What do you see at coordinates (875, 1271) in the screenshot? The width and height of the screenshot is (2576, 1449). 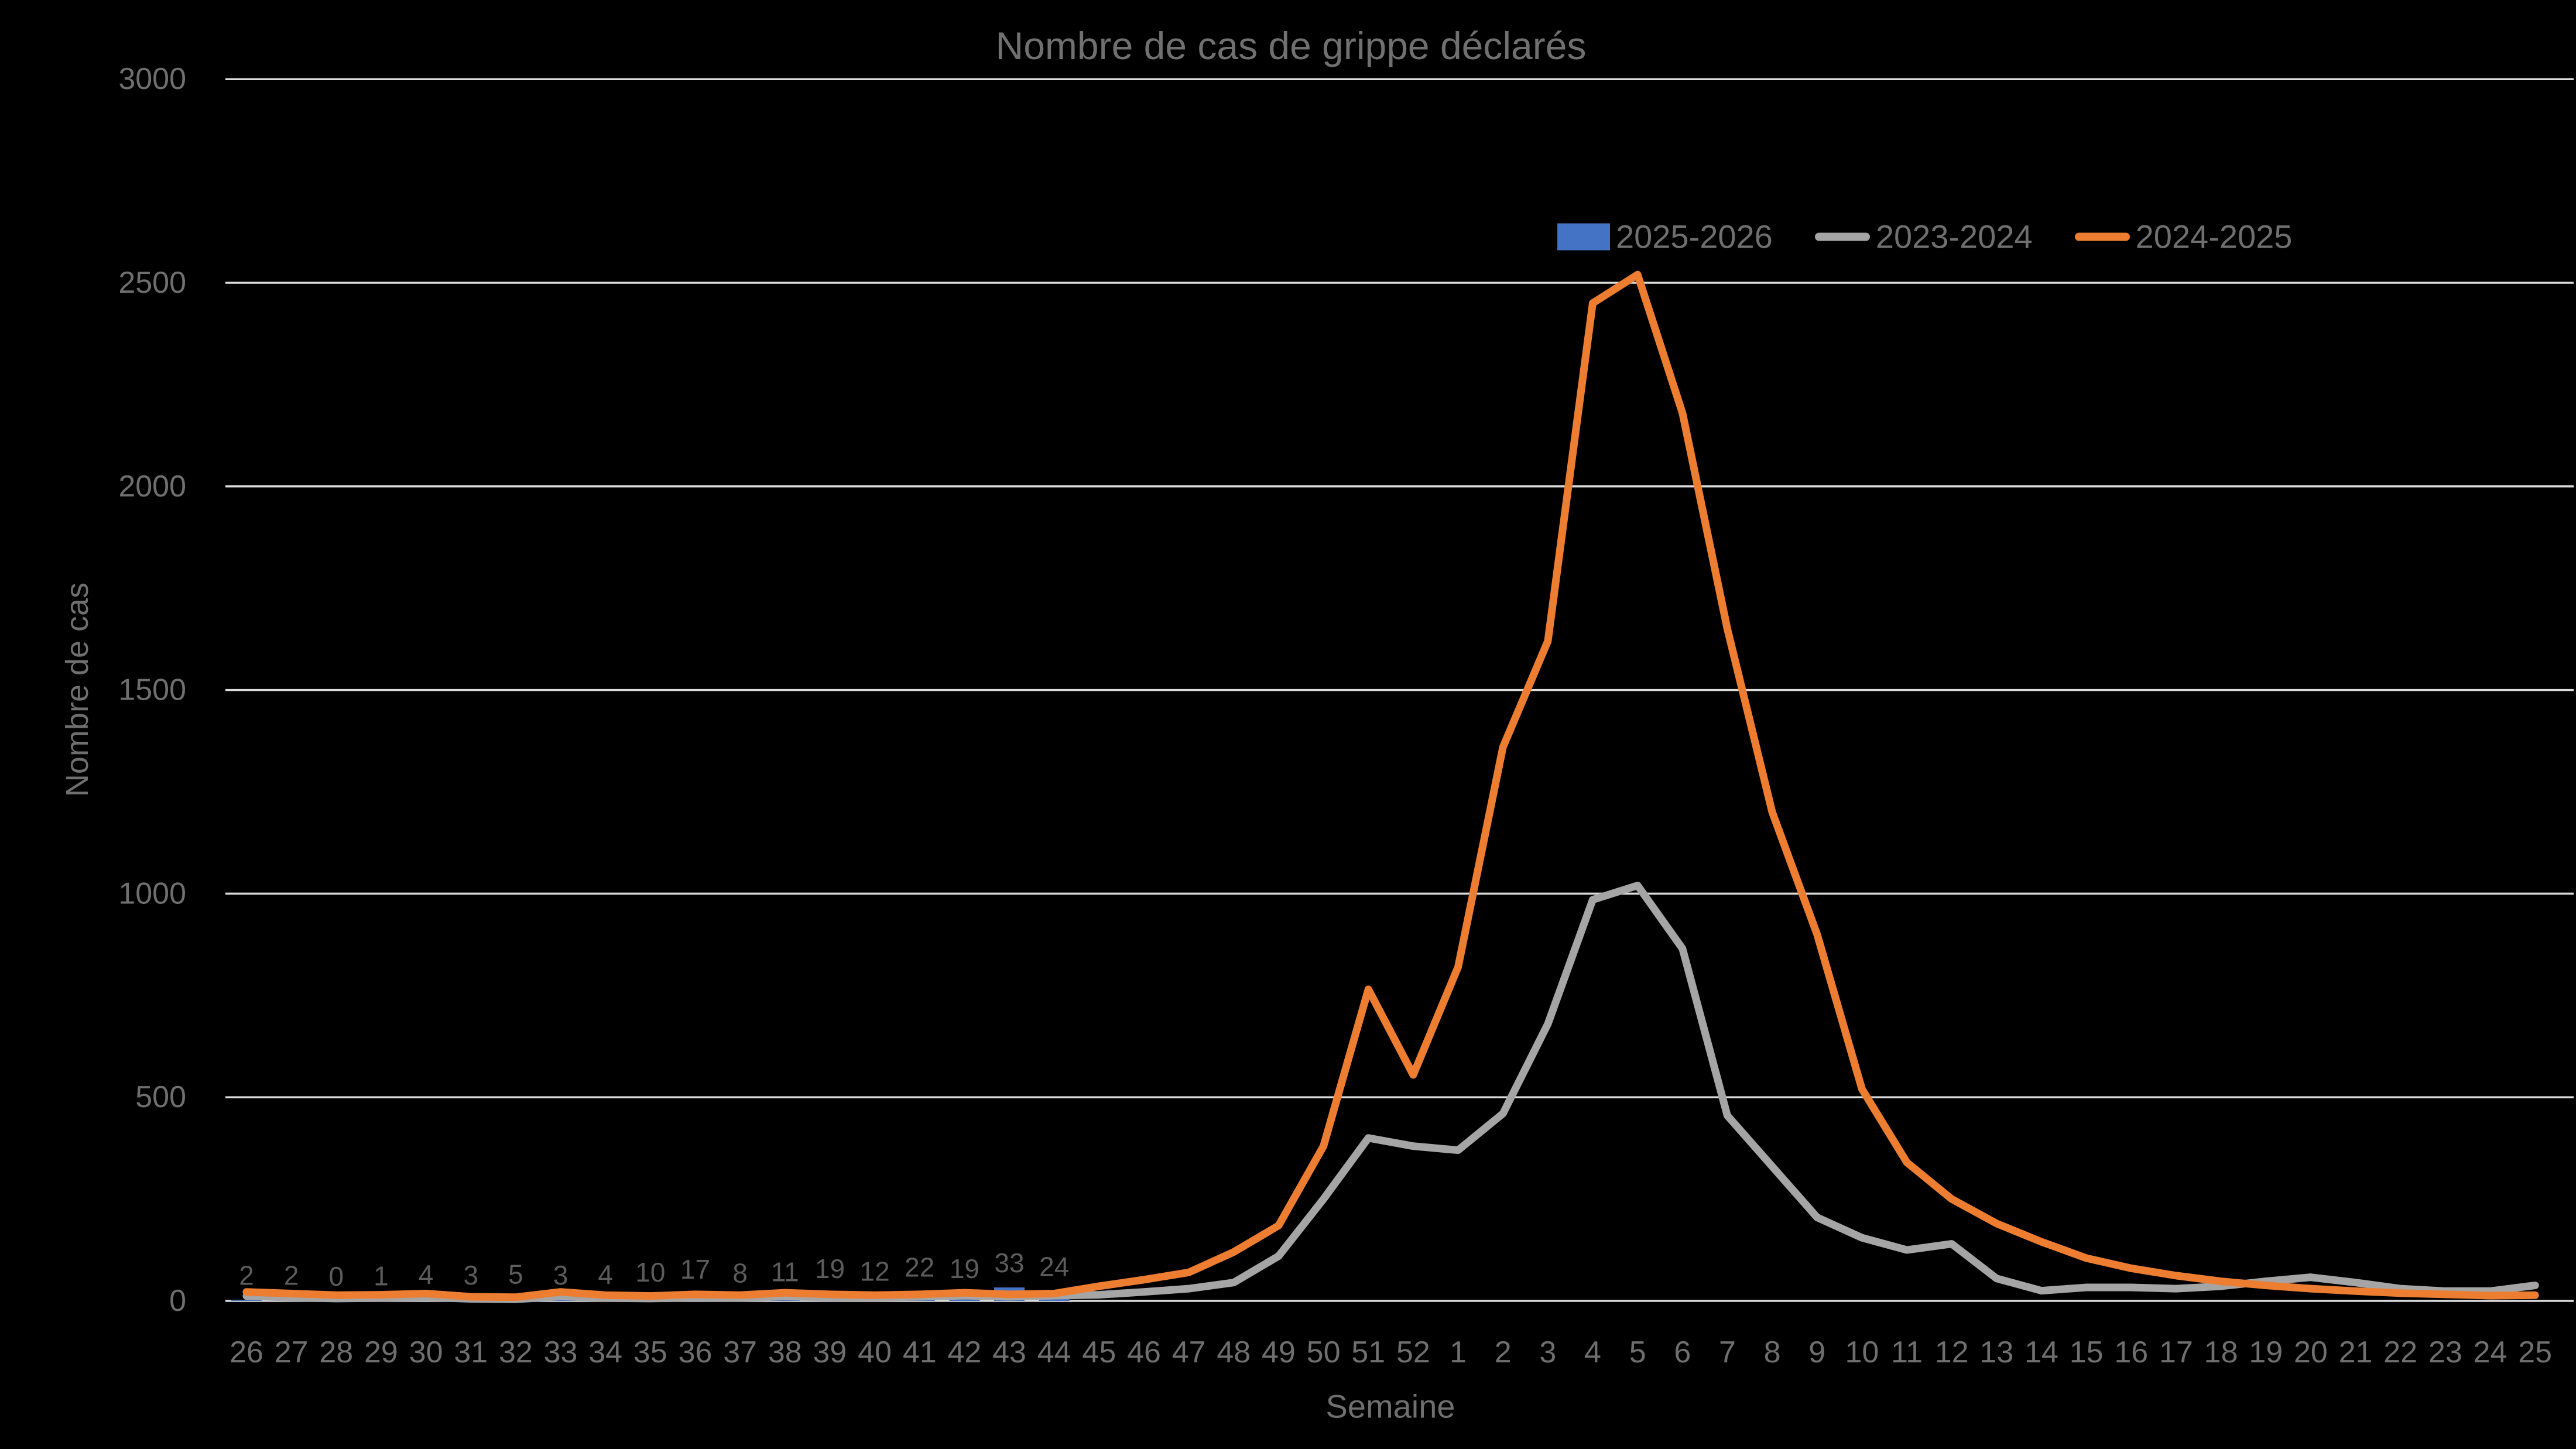 I see `bar-value-label: 12` at bounding box center [875, 1271].